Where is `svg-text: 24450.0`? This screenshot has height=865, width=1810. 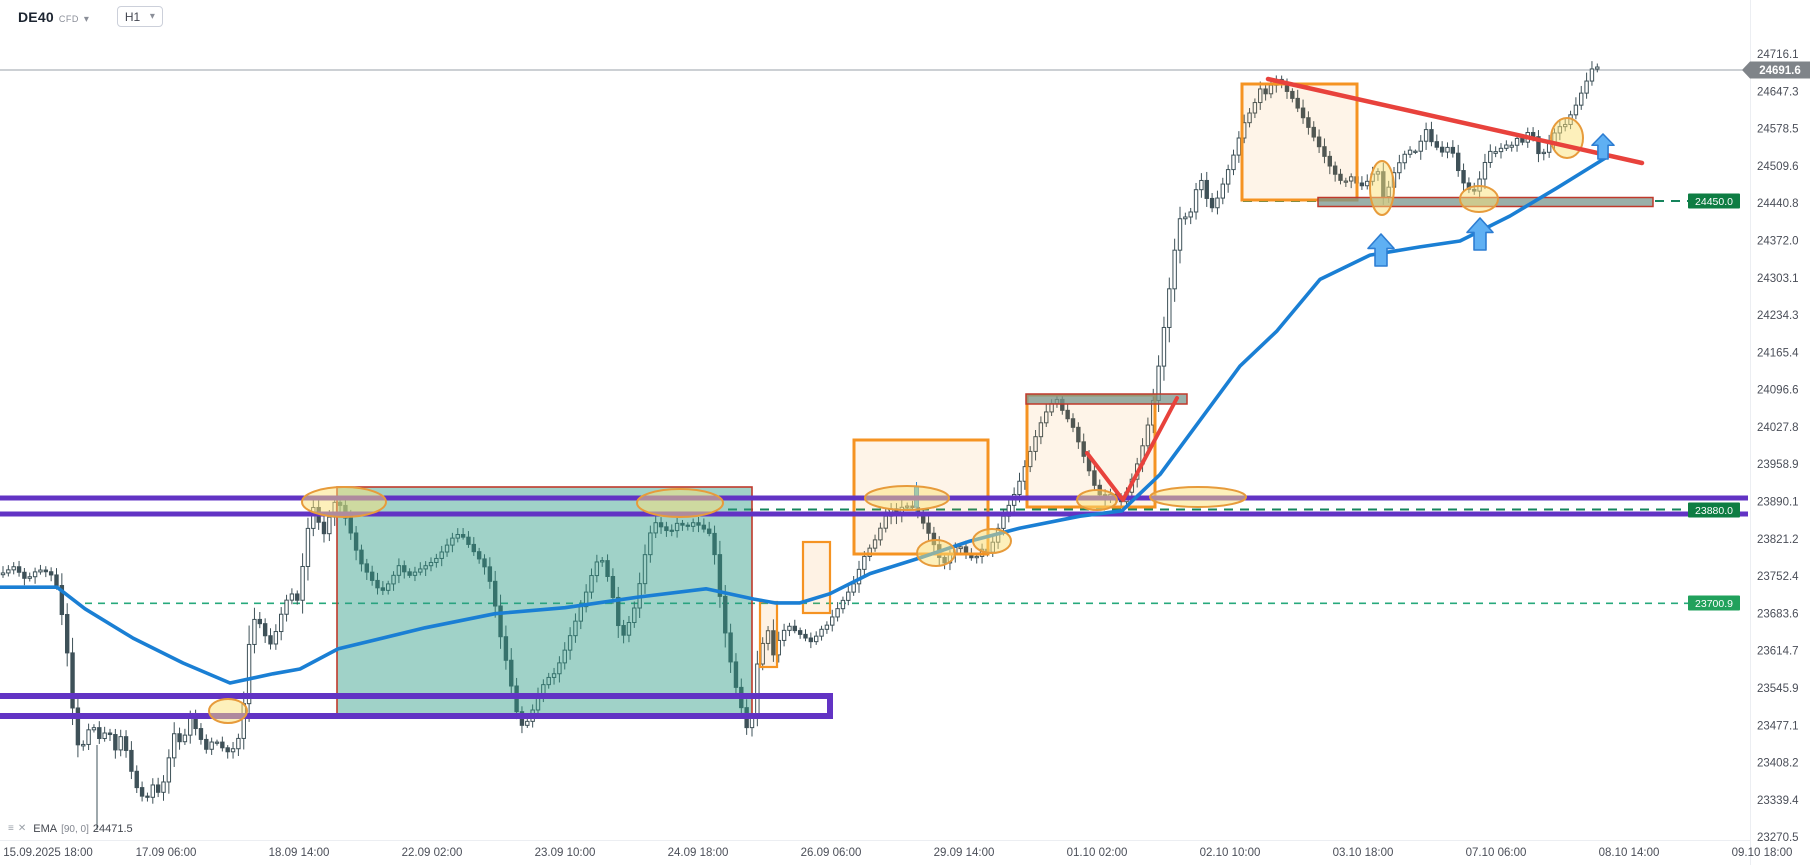
svg-text: 24450.0 is located at coordinates (1714, 202).